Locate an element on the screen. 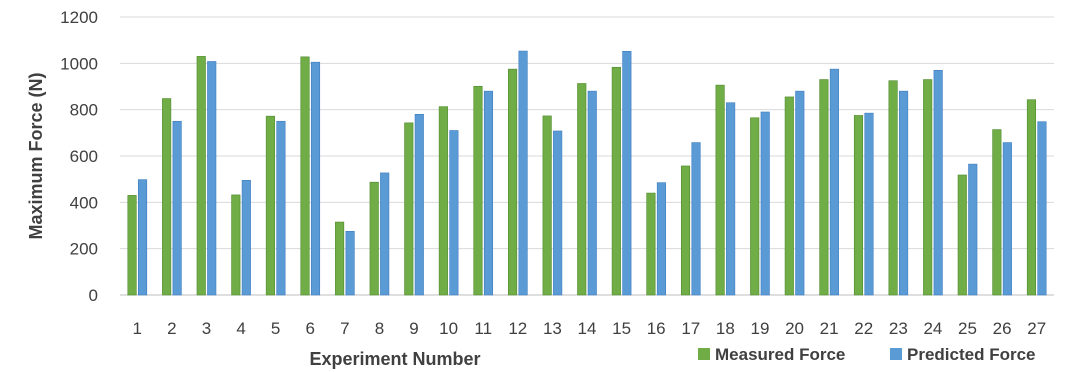 The image size is (1083, 372). x-tick-label: 25 is located at coordinates (967, 328).